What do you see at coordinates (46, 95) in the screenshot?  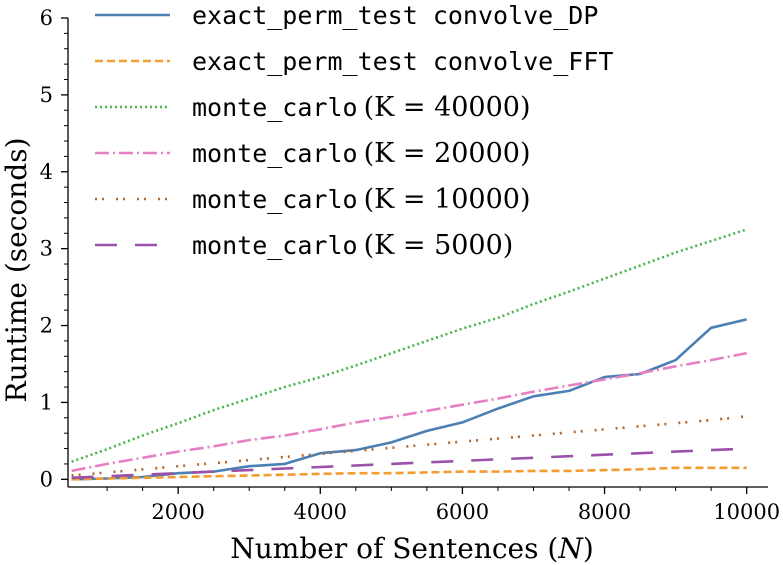 I see `y-tick-label: 5` at bounding box center [46, 95].